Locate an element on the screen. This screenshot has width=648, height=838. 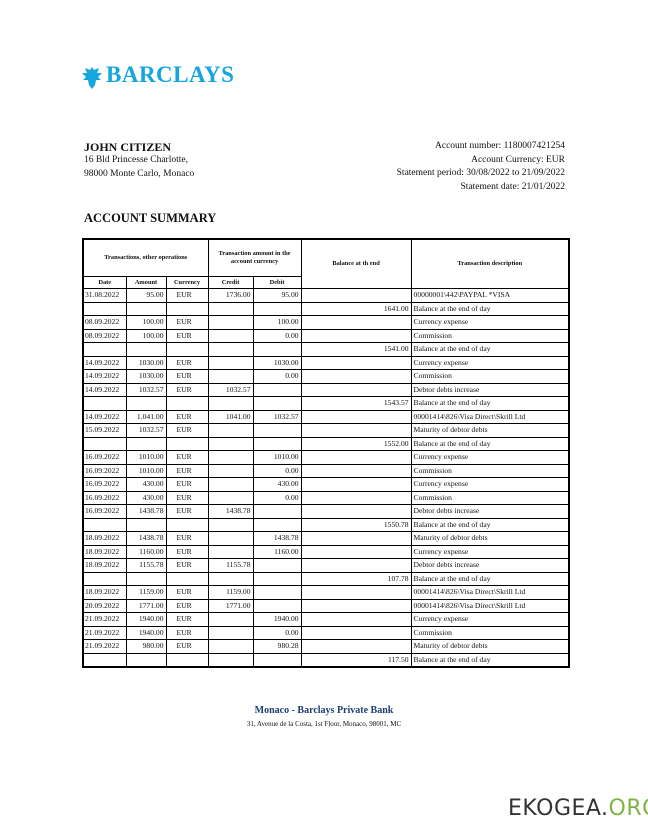
table-cell: Maturity of debtor debts is located at coordinates (490, 430).